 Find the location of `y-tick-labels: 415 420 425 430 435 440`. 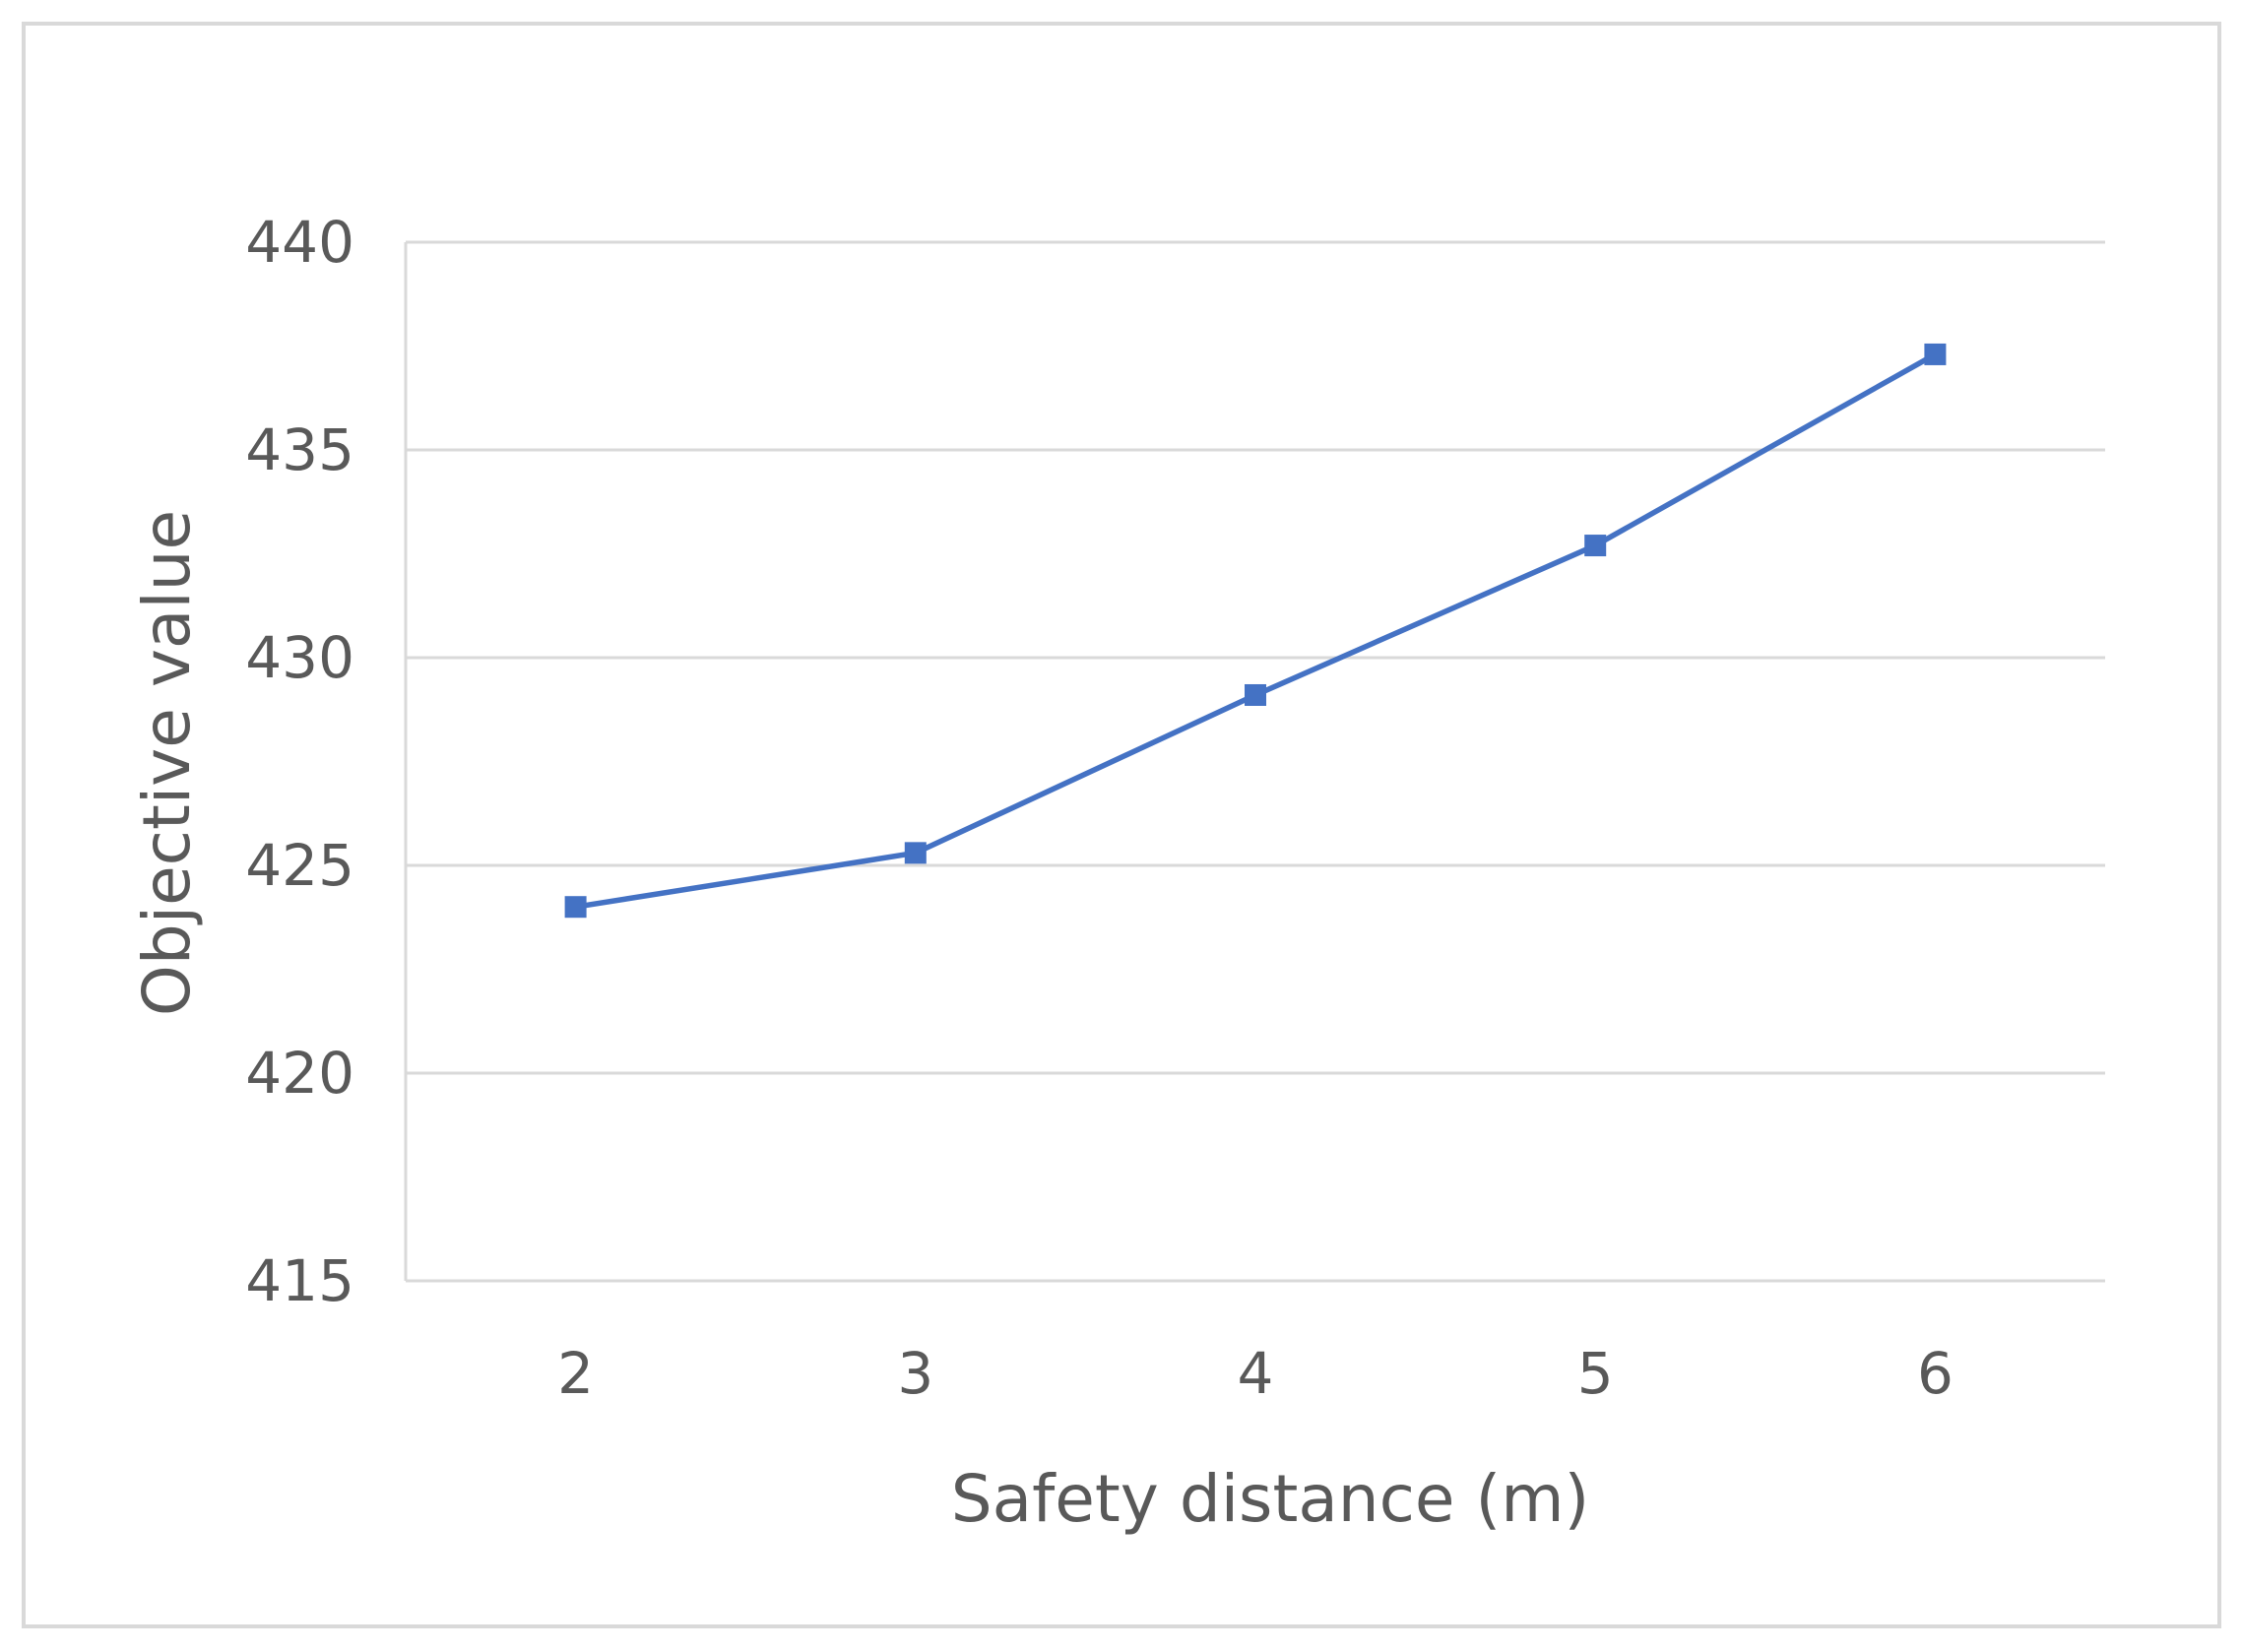

y-tick-labels: 415 420 425 430 435 440 is located at coordinates (299, 761).